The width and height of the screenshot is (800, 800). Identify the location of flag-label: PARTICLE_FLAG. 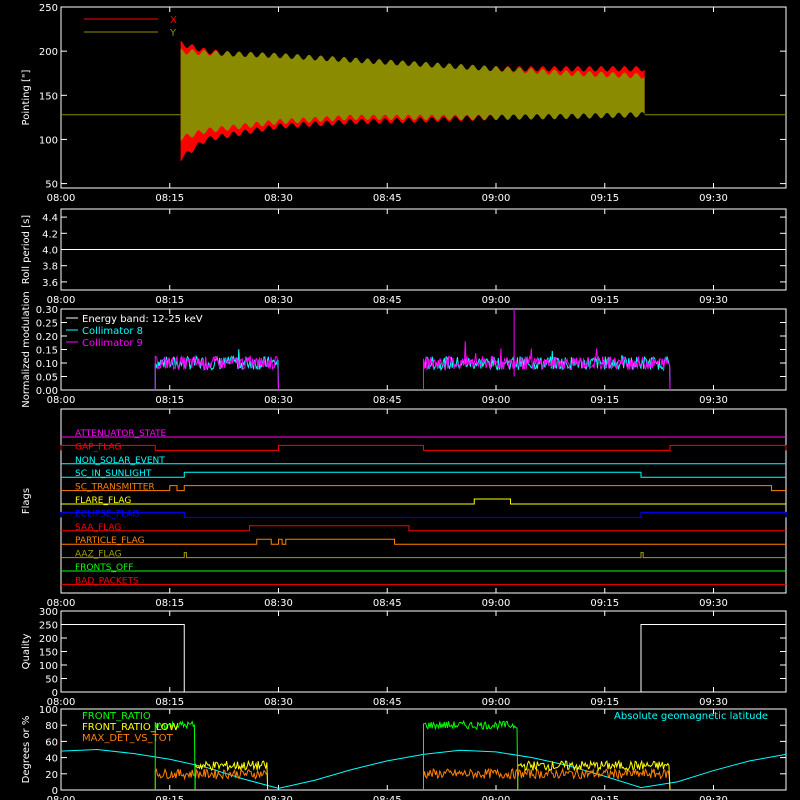
(110, 541).